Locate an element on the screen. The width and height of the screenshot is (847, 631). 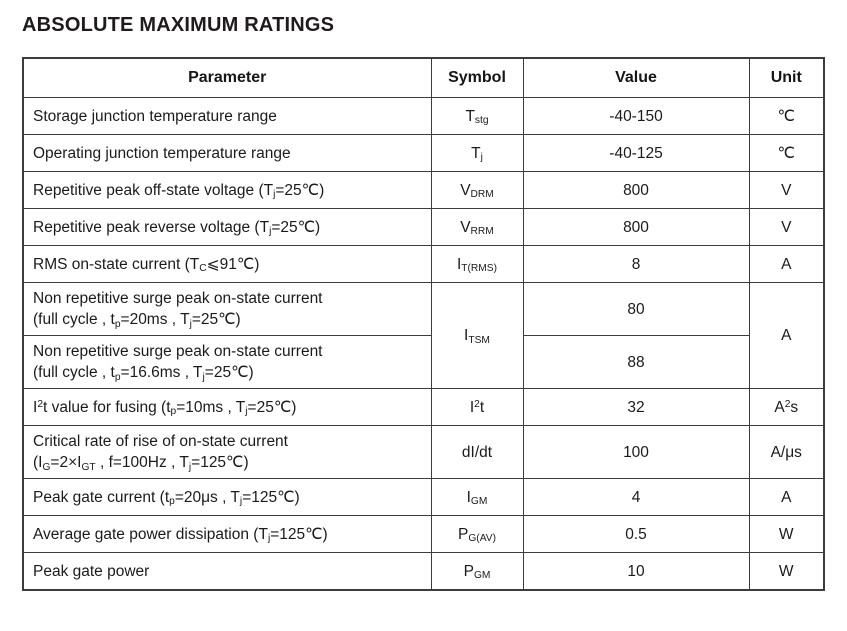
value-cell: 100 is located at coordinates (636, 452).